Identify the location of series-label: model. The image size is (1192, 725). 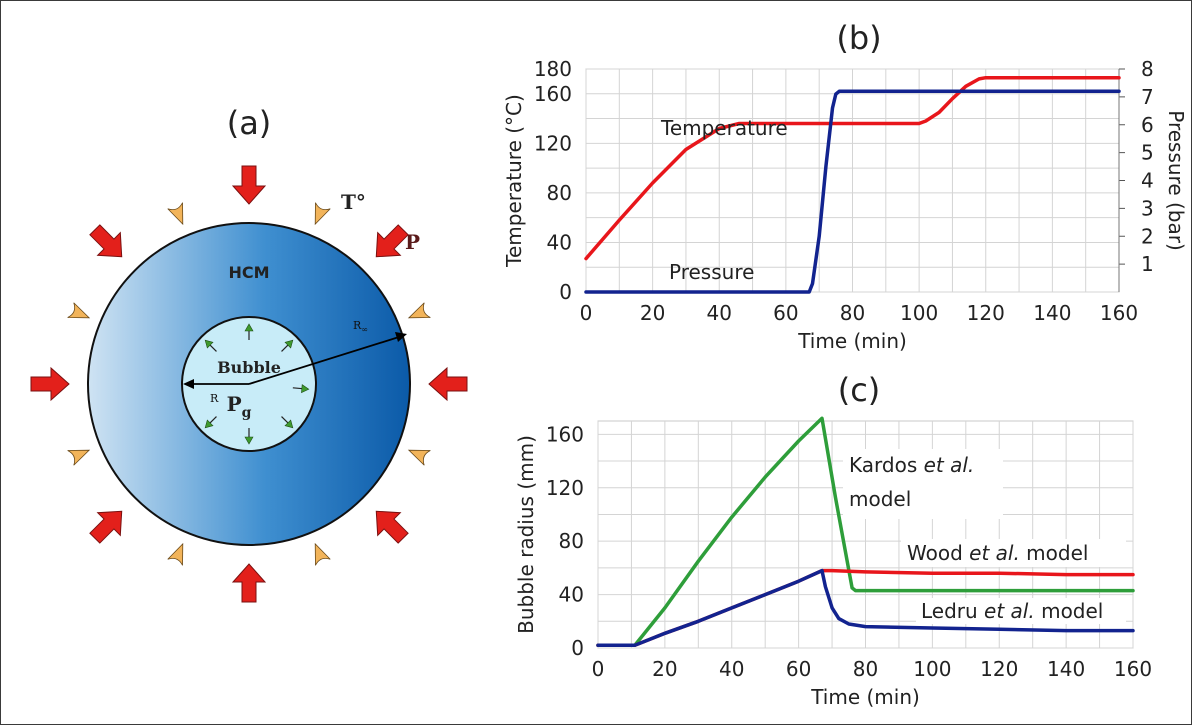
(880, 499).